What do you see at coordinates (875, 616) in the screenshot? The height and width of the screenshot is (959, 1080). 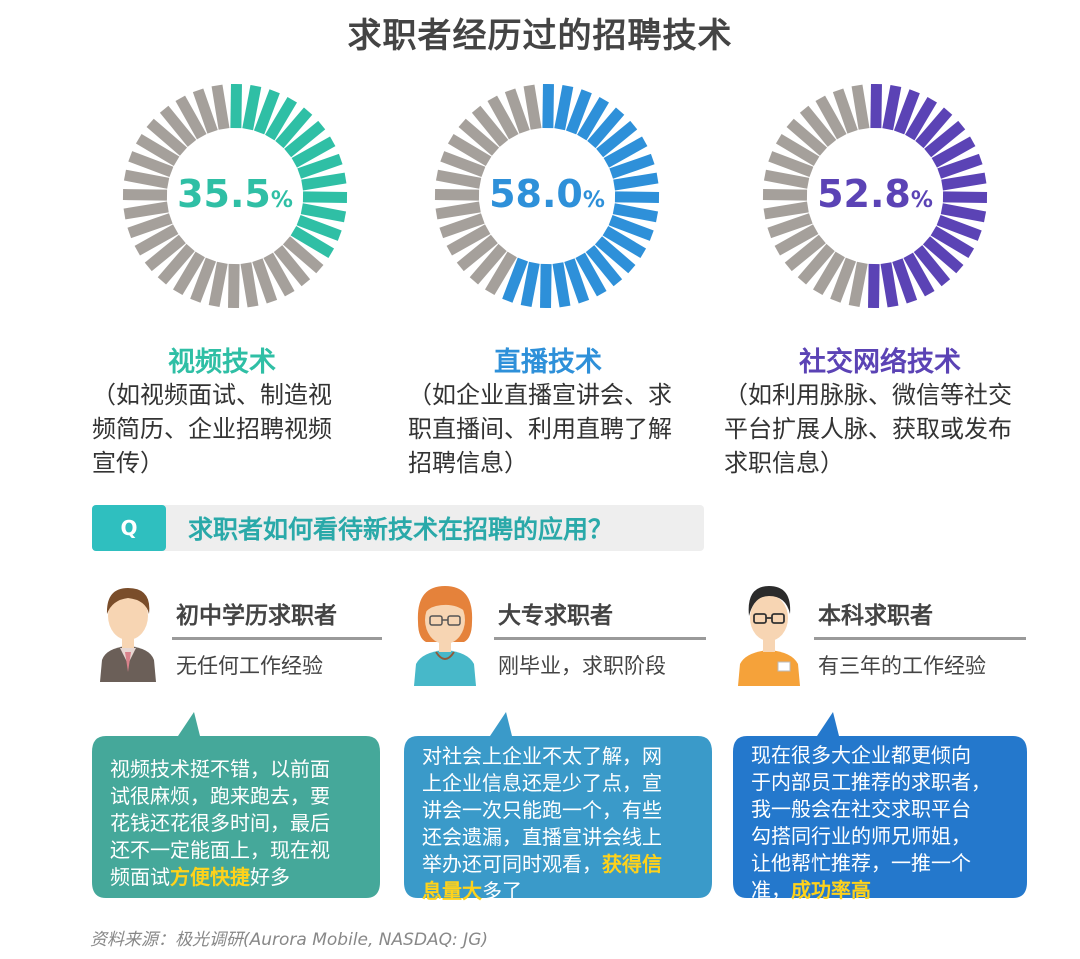 I see `persona-role: 本科求职者` at bounding box center [875, 616].